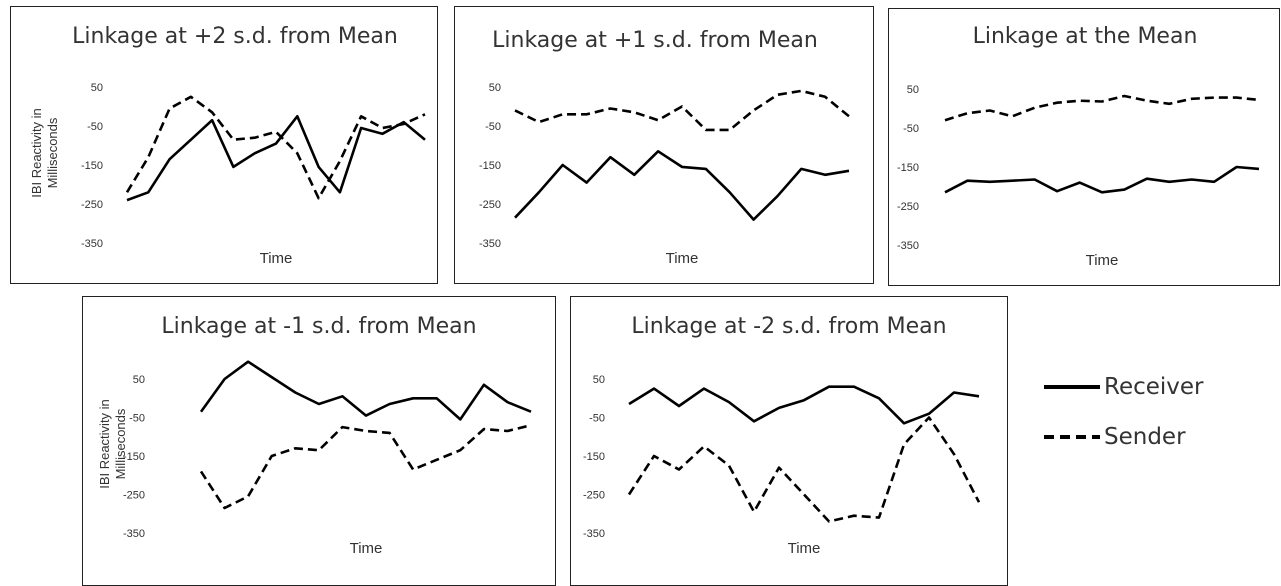 Image resolution: width=1281 pixels, height=586 pixels. Describe the element at coordinates (788, 326) in the screenshot. I see `chart-title: Linkage at -2 s.d. from Mean` at that location.